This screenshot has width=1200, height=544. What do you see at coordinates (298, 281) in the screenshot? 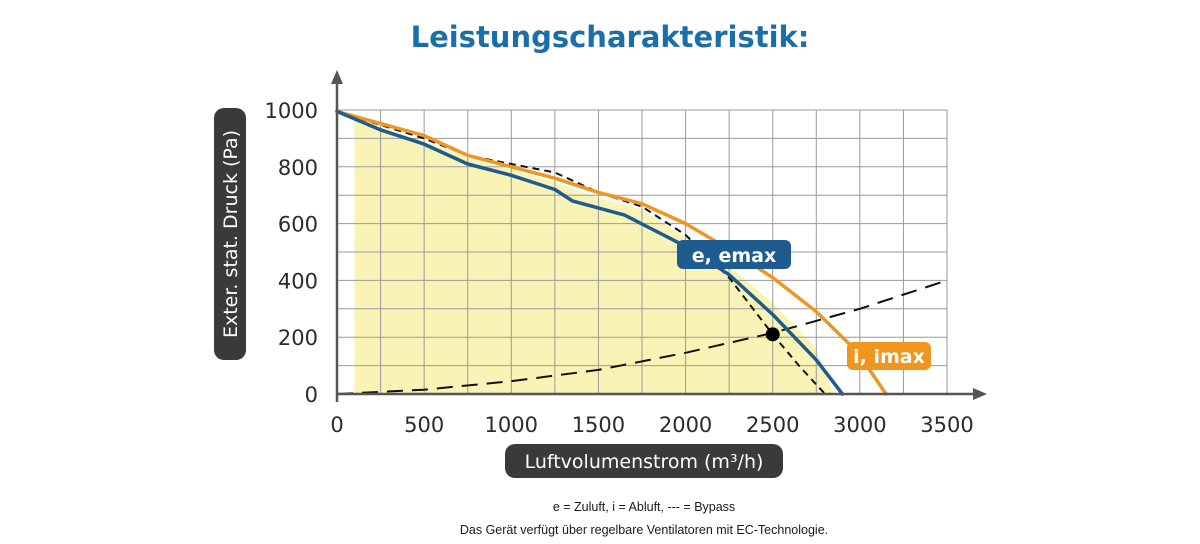
I see `y-tick-label: 400` at bounding box center [298, 281].